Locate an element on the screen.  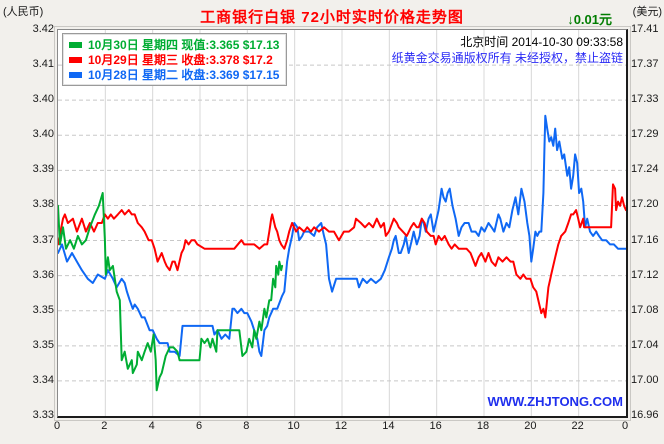
site-watermark: WWW.ZHJTONG.COM is located at coordinates (555, 401).